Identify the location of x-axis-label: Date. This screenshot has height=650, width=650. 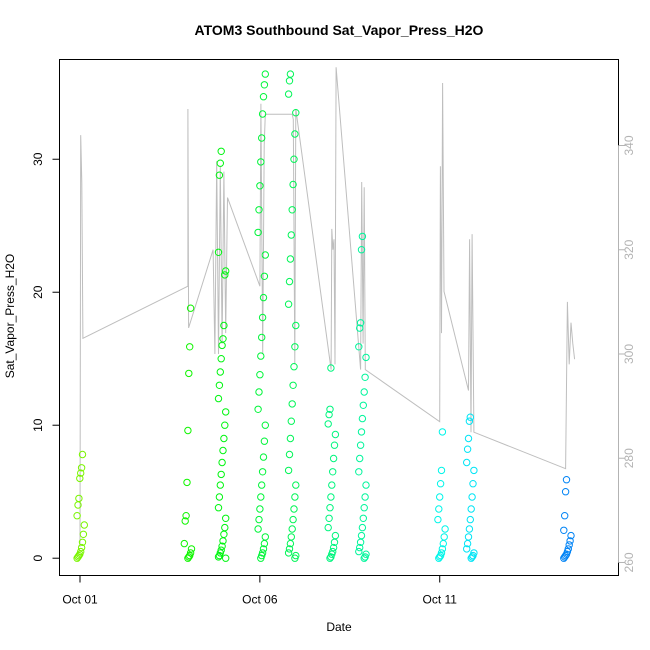
(339, 627).